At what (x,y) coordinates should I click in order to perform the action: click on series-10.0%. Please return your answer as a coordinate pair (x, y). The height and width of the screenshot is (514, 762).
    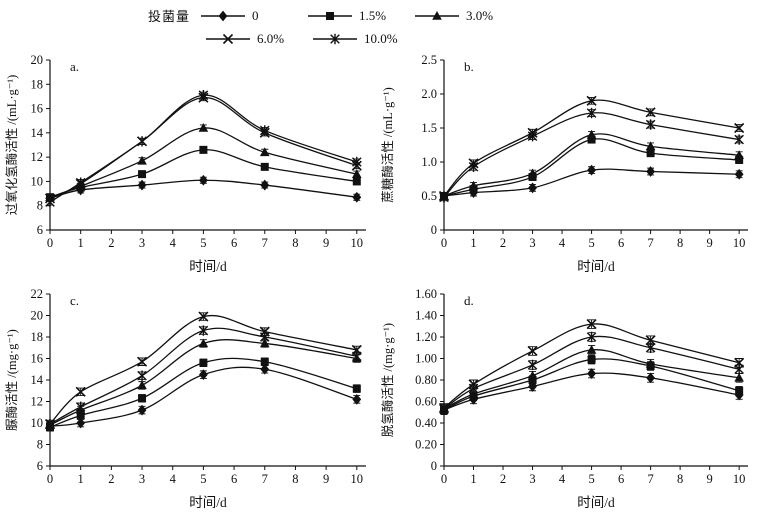
    Looking at the image, I should click on (591, 155).